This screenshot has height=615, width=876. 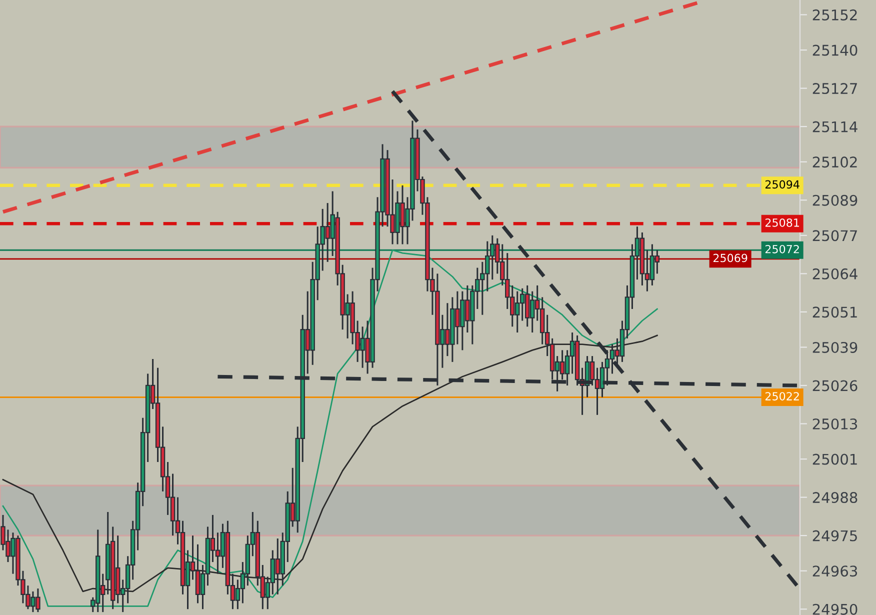 What do you see at coordinates (730, 258) in the screenshot?
I see `ref-line-label: 25069` at bounding box center [730, 258].